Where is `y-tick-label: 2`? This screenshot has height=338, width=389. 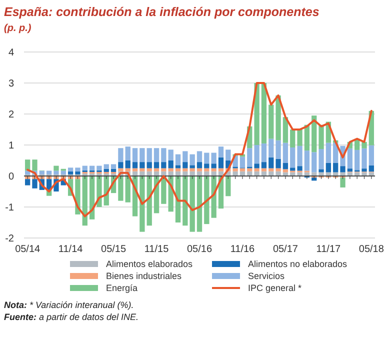 y-tick-label: 2 is located at coordinates (11, 115).